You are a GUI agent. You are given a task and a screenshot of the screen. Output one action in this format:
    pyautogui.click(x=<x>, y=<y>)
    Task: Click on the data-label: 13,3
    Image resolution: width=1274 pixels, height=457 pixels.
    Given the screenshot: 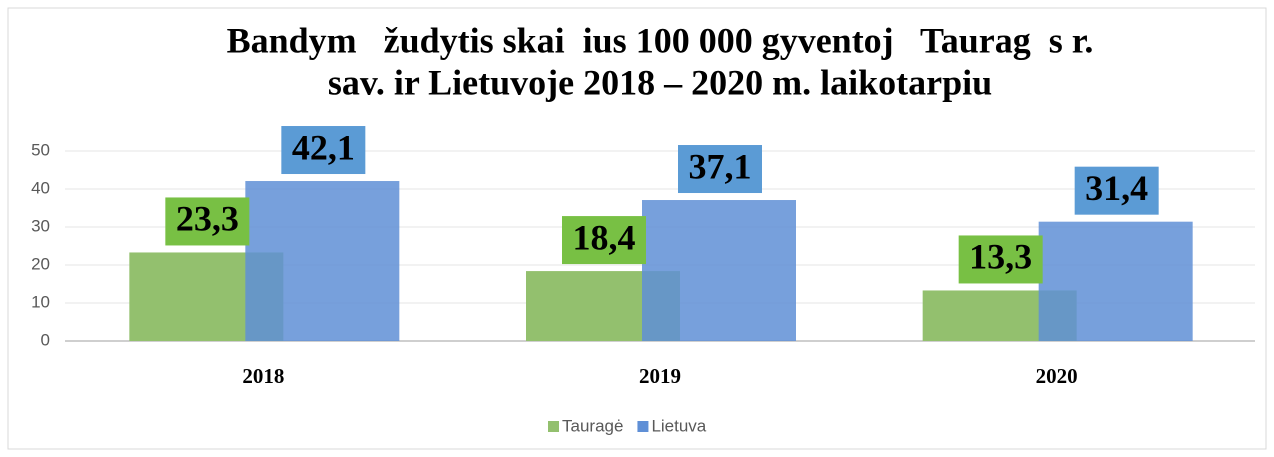 What is the action you would take?
    pyautogui.click(x=1000, y=257)
    